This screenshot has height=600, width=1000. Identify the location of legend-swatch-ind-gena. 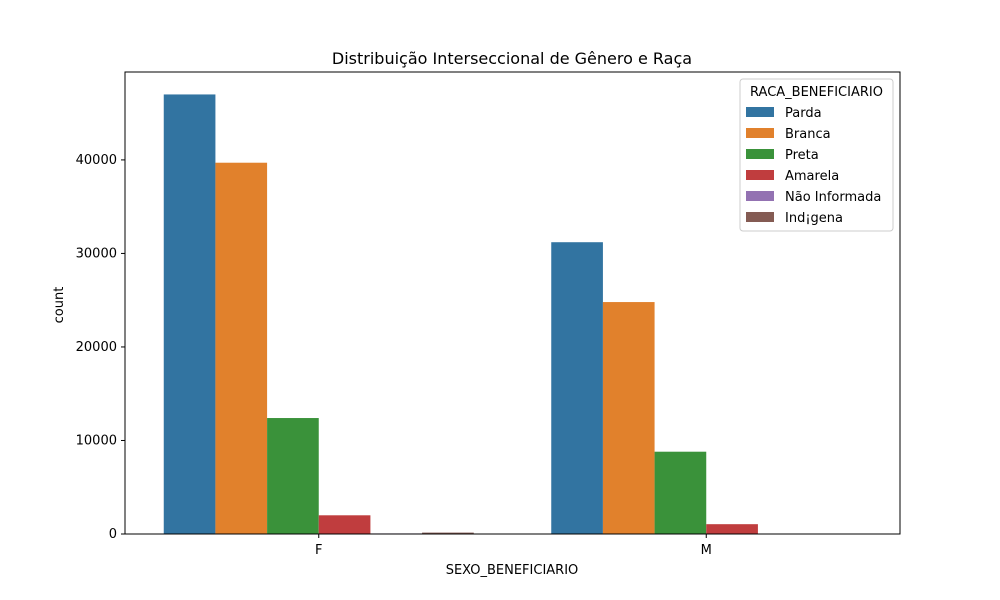
(760, 217).